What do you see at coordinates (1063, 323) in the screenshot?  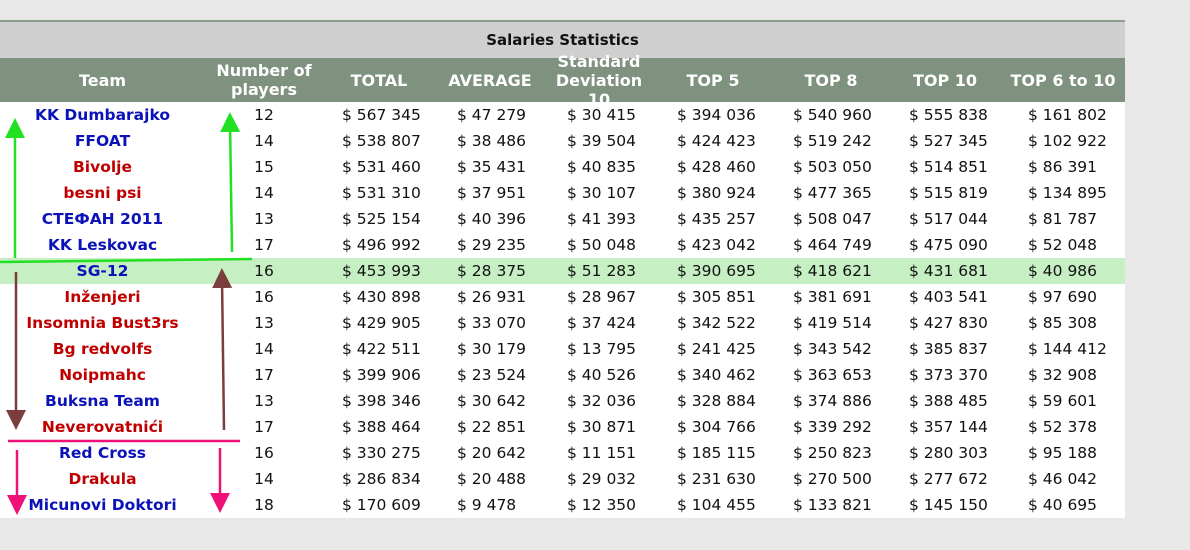 I see `top6-to-10-cell: $ 85 308` at bounding box center [1063, 323].